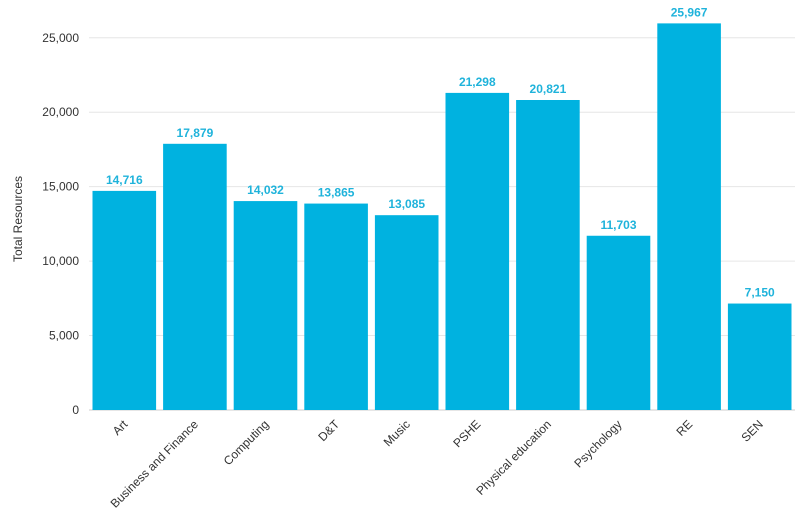  What do you see at coordinates (336, 193) in the screenshot?
I see `data-label: 13,865` at bounding box center [336, 193].